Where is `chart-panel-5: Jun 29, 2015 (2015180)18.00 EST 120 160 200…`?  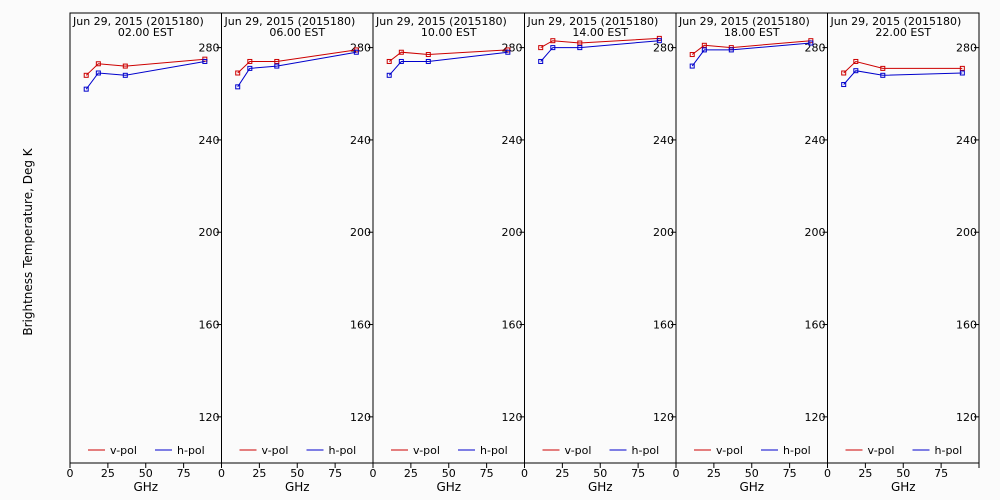
chart-panel-5: Jun 29, 2015 (2015180)18.00 EST 120 160 200… is located at coordinates (750, 253).